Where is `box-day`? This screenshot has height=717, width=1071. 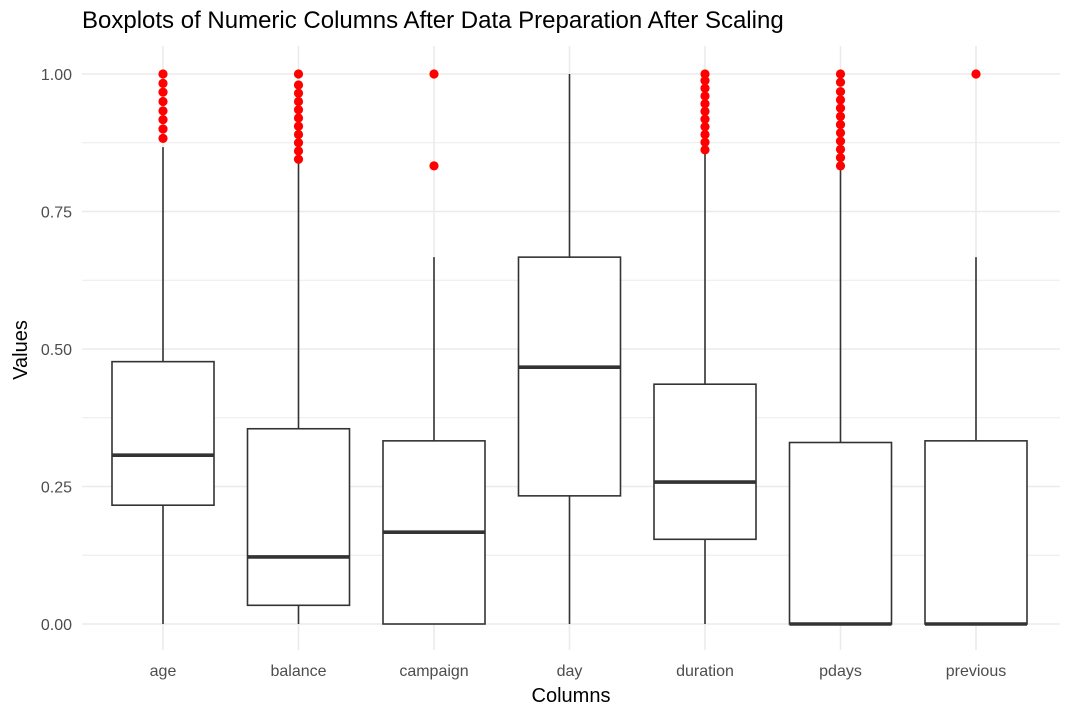
box-day is located at coordinates (569, 349).